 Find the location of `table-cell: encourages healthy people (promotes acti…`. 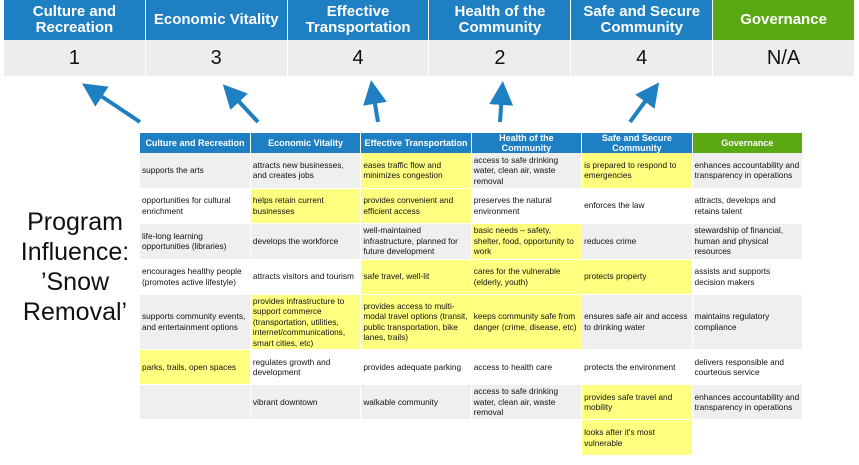

table-cell: encourages healthy people (promotes acti… is located at coordinates (195, 277).